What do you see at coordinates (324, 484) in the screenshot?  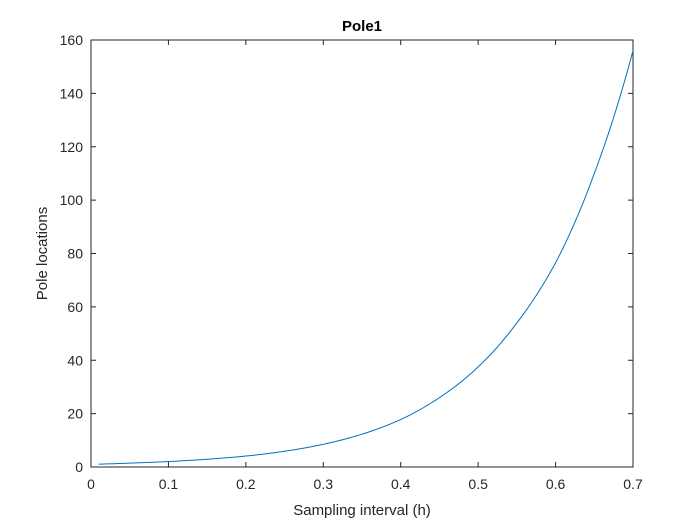 I see `x-tick-label: 0.3` at bounding box center [324, 484].